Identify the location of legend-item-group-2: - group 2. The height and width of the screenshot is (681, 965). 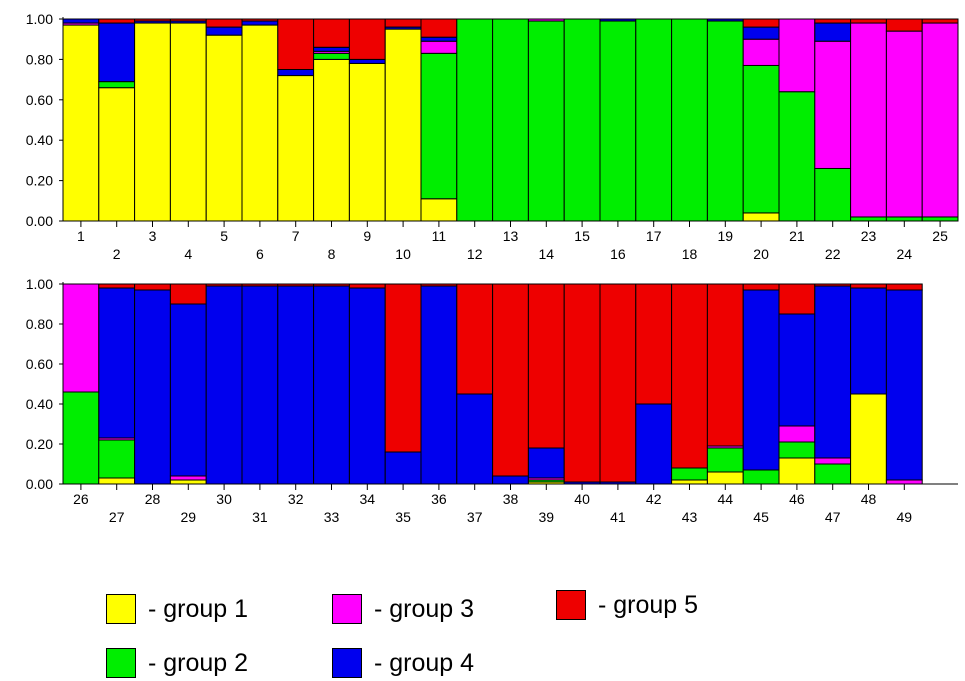
(177, 663).